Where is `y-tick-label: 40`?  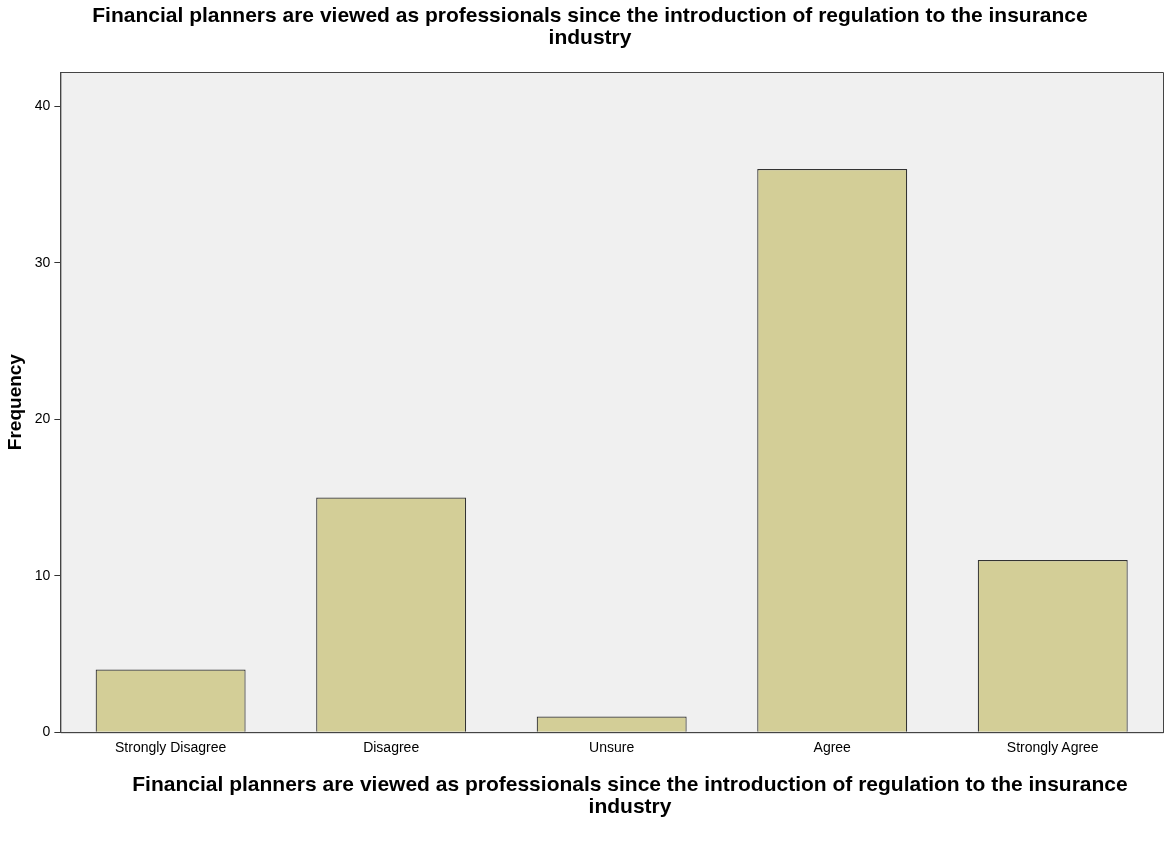 y-tick-label: 40 is located at coordinates (42, 105).